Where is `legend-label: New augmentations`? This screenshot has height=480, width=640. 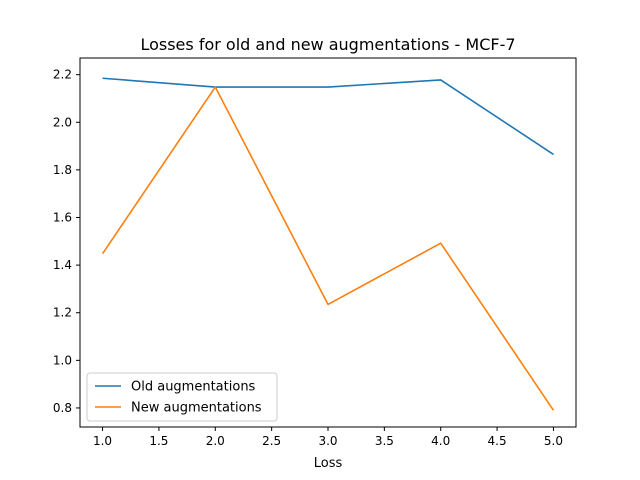 legend-label: New augmentations is located at coordinates (196, 408).